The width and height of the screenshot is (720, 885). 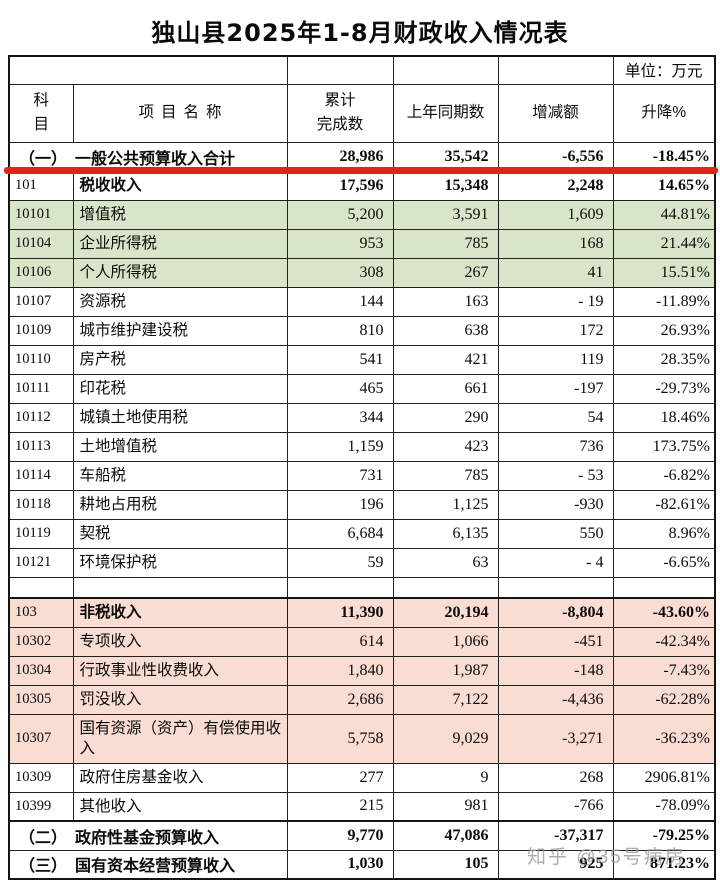 I want to click on table-row: 10119 契税 6,684 6,135 550 8.96%, so click(x=362, y=533).